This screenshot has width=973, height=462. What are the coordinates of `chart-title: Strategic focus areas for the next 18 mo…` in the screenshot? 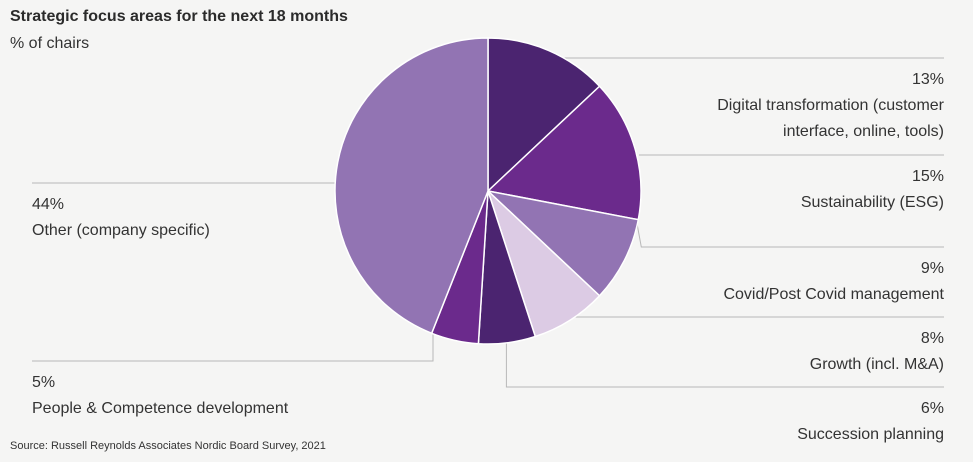 It's located at (179, 16).